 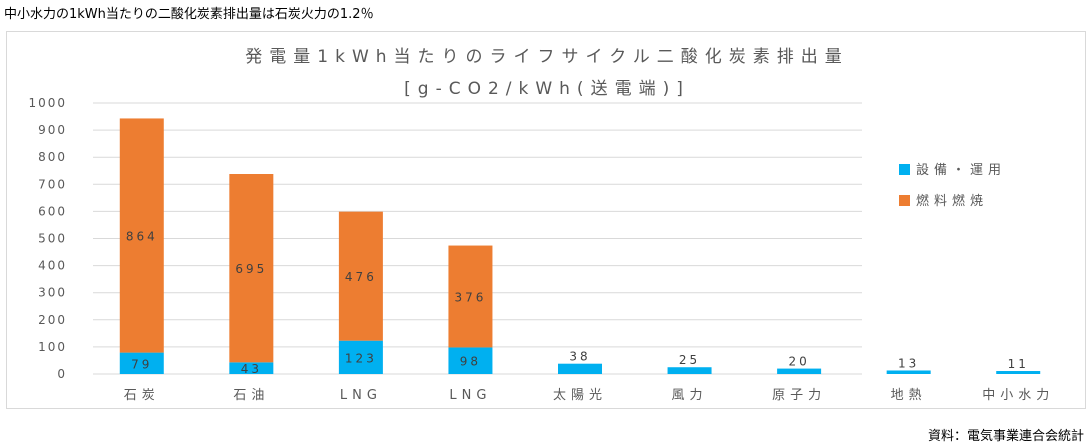 I want to click on data-label-fuel: 695, so click(x=251, y=269).